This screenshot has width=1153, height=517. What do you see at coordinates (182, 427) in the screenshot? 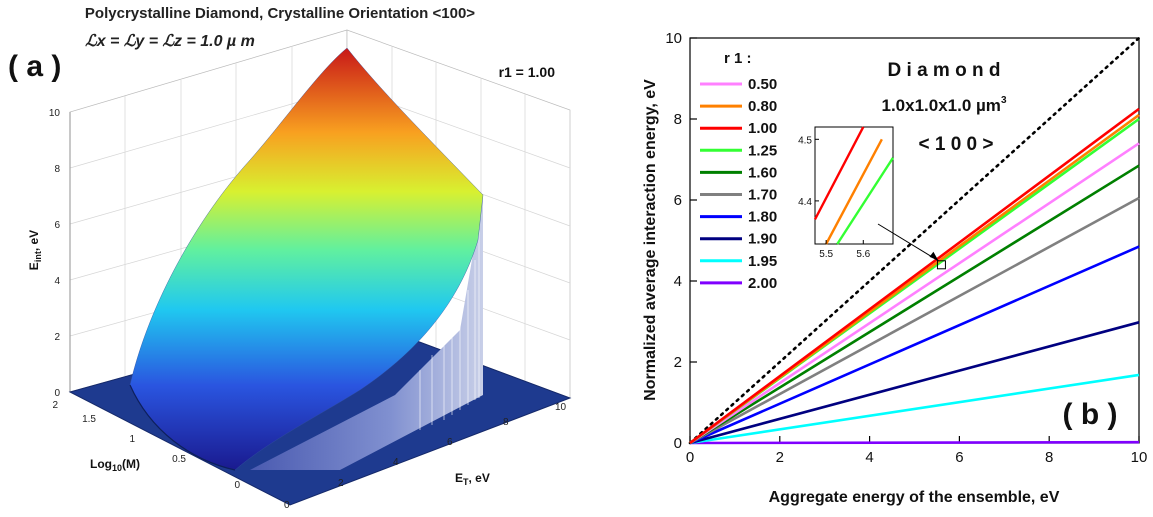
I see `surface-bottom-edge` at bounding box center [182, 427].